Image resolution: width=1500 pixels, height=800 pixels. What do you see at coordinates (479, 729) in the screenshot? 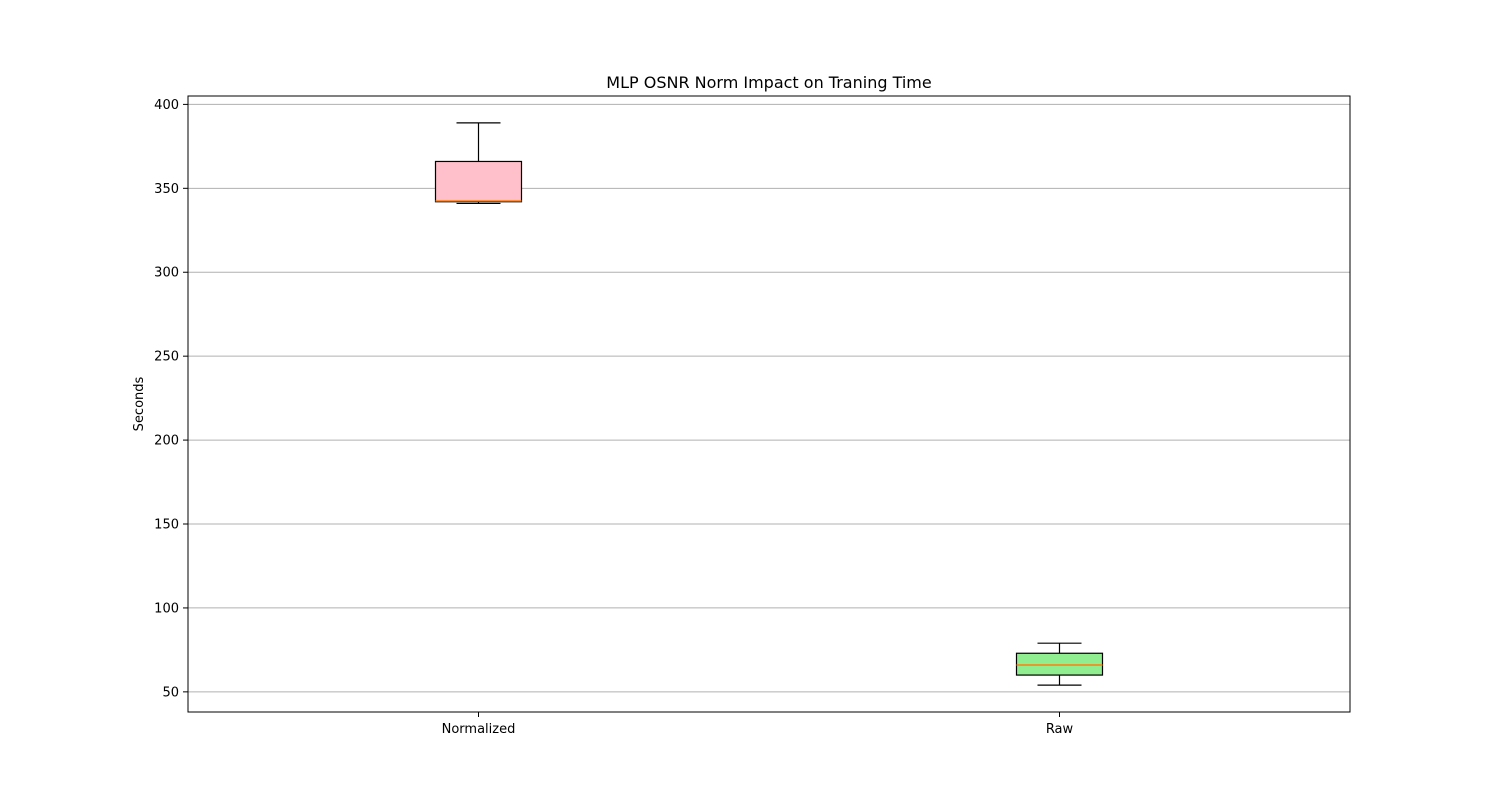
I see `x-tick-label-normalized: Normalized` at bounding box center [479, 729].